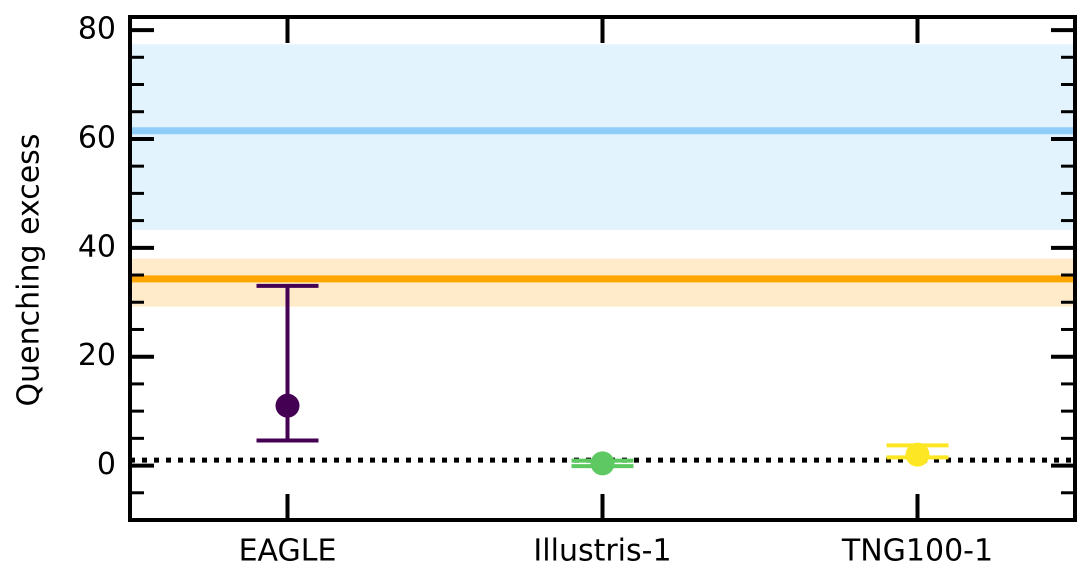  Describe the element at coordinates (917, 551) in the screenshot. I see `x-tick-label: TNG100-1` at that location.